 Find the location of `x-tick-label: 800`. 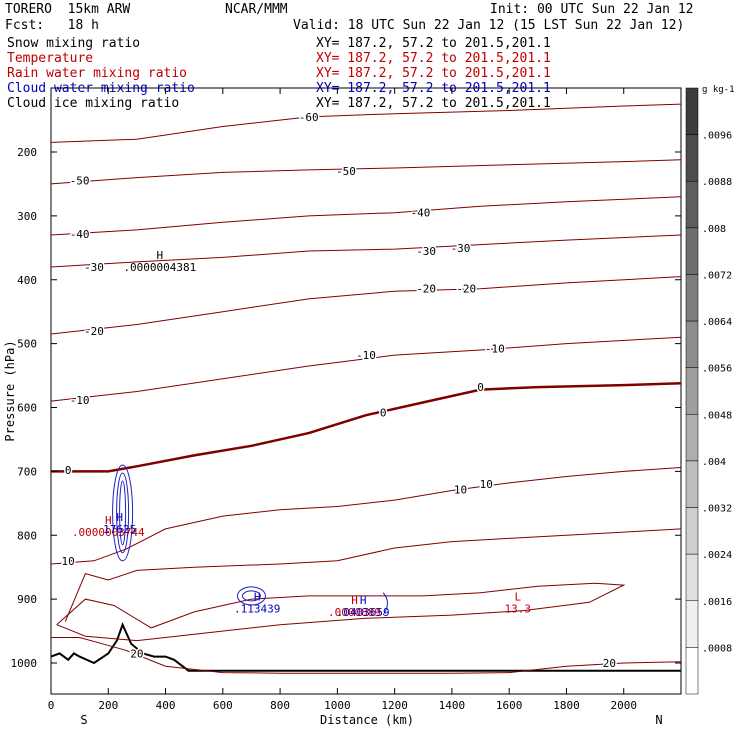

x-tick-label: 800 is located at coordinates (280, 705).